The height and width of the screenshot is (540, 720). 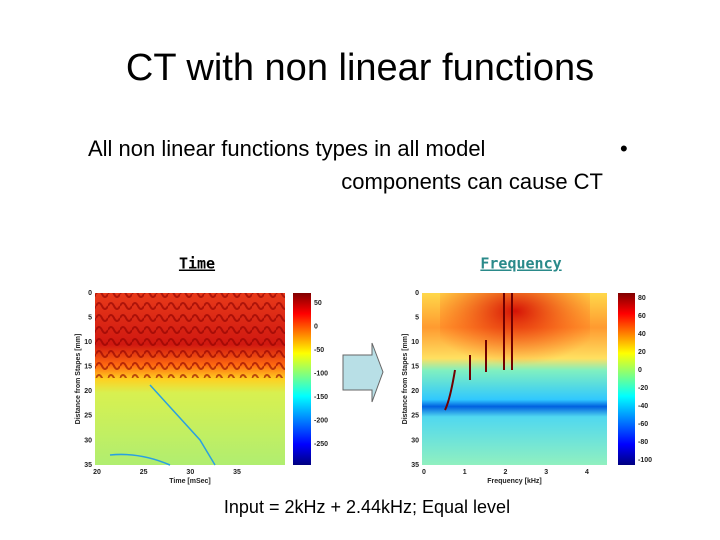 What do you see at coordinates (465, 472) in the screenshot?
I see `x-tick-label: 1` at bounding box center [465, 472].